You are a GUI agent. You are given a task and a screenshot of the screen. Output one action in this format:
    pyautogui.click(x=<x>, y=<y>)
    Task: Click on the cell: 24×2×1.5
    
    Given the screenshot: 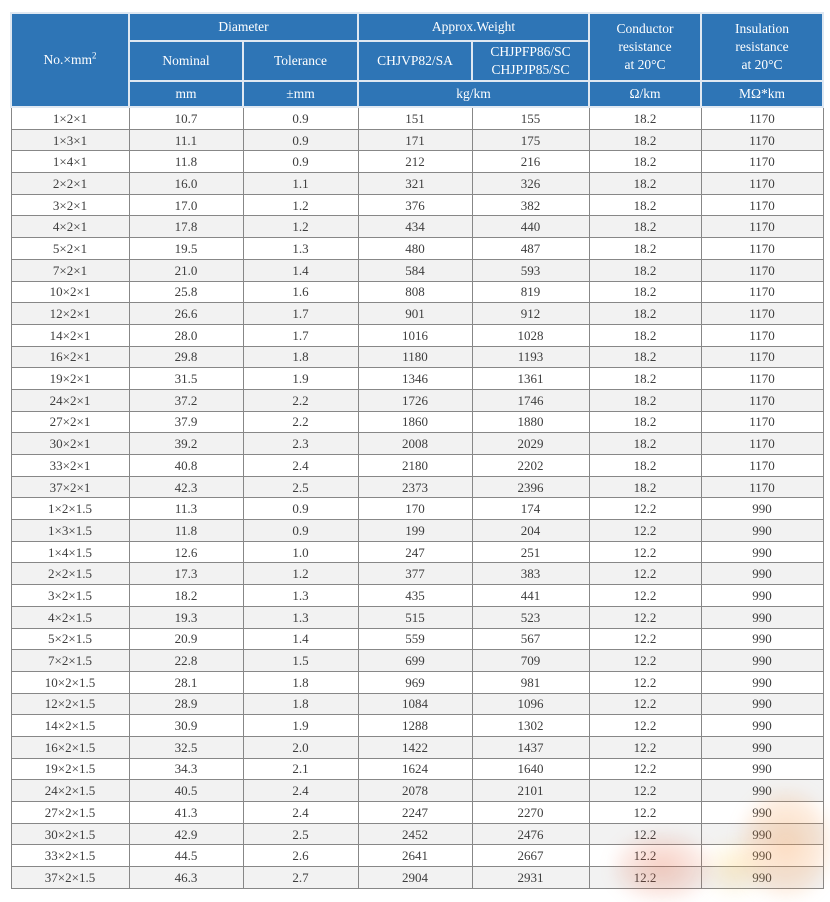 What is the action you would take?
    pyautogui.click(x=70, y=790)
    